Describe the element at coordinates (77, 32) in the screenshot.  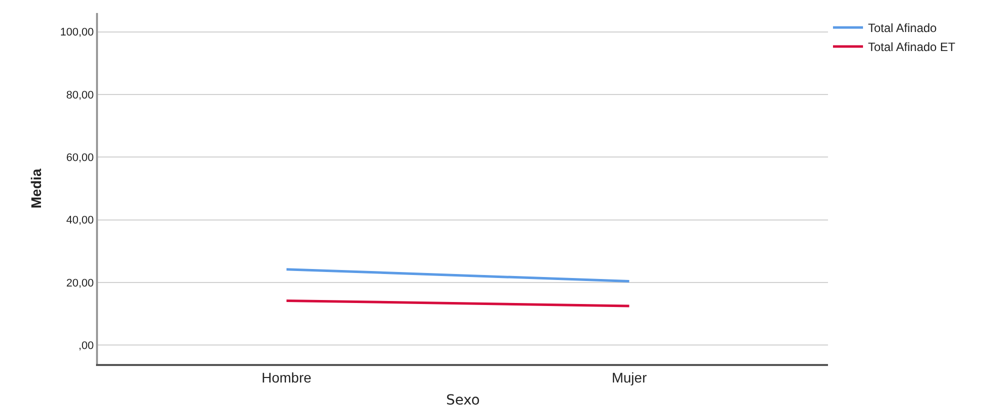
I see `y-tick-label: 100,00` at that location.